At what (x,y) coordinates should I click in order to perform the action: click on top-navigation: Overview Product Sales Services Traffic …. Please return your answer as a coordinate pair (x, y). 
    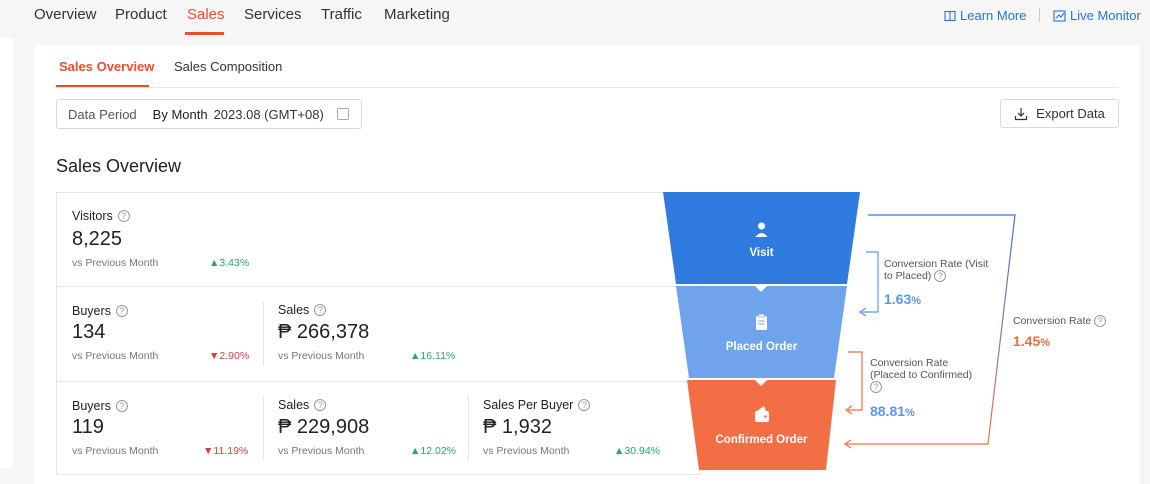
    Looking at the image, I should click on (575, 19).